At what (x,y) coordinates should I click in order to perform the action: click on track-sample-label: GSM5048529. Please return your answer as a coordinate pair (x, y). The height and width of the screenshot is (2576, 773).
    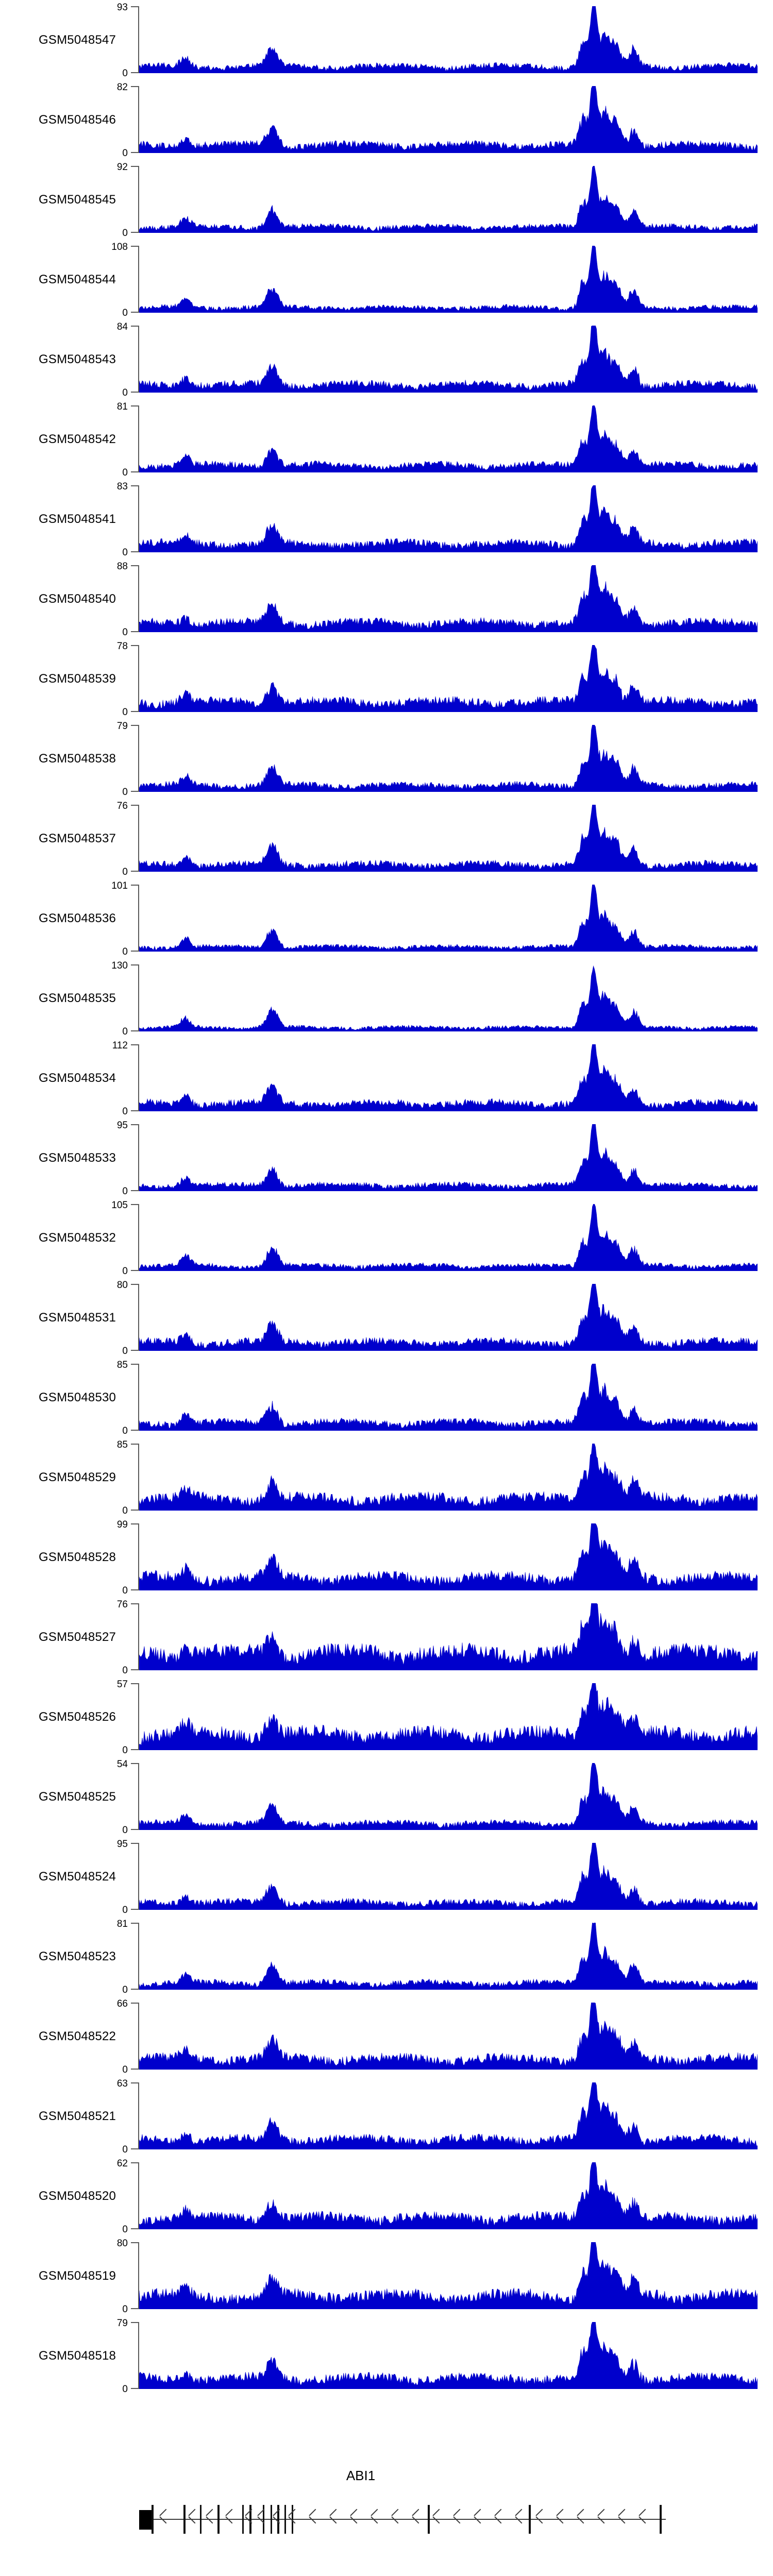
    Looking at the image, I should click on (77, 1477).